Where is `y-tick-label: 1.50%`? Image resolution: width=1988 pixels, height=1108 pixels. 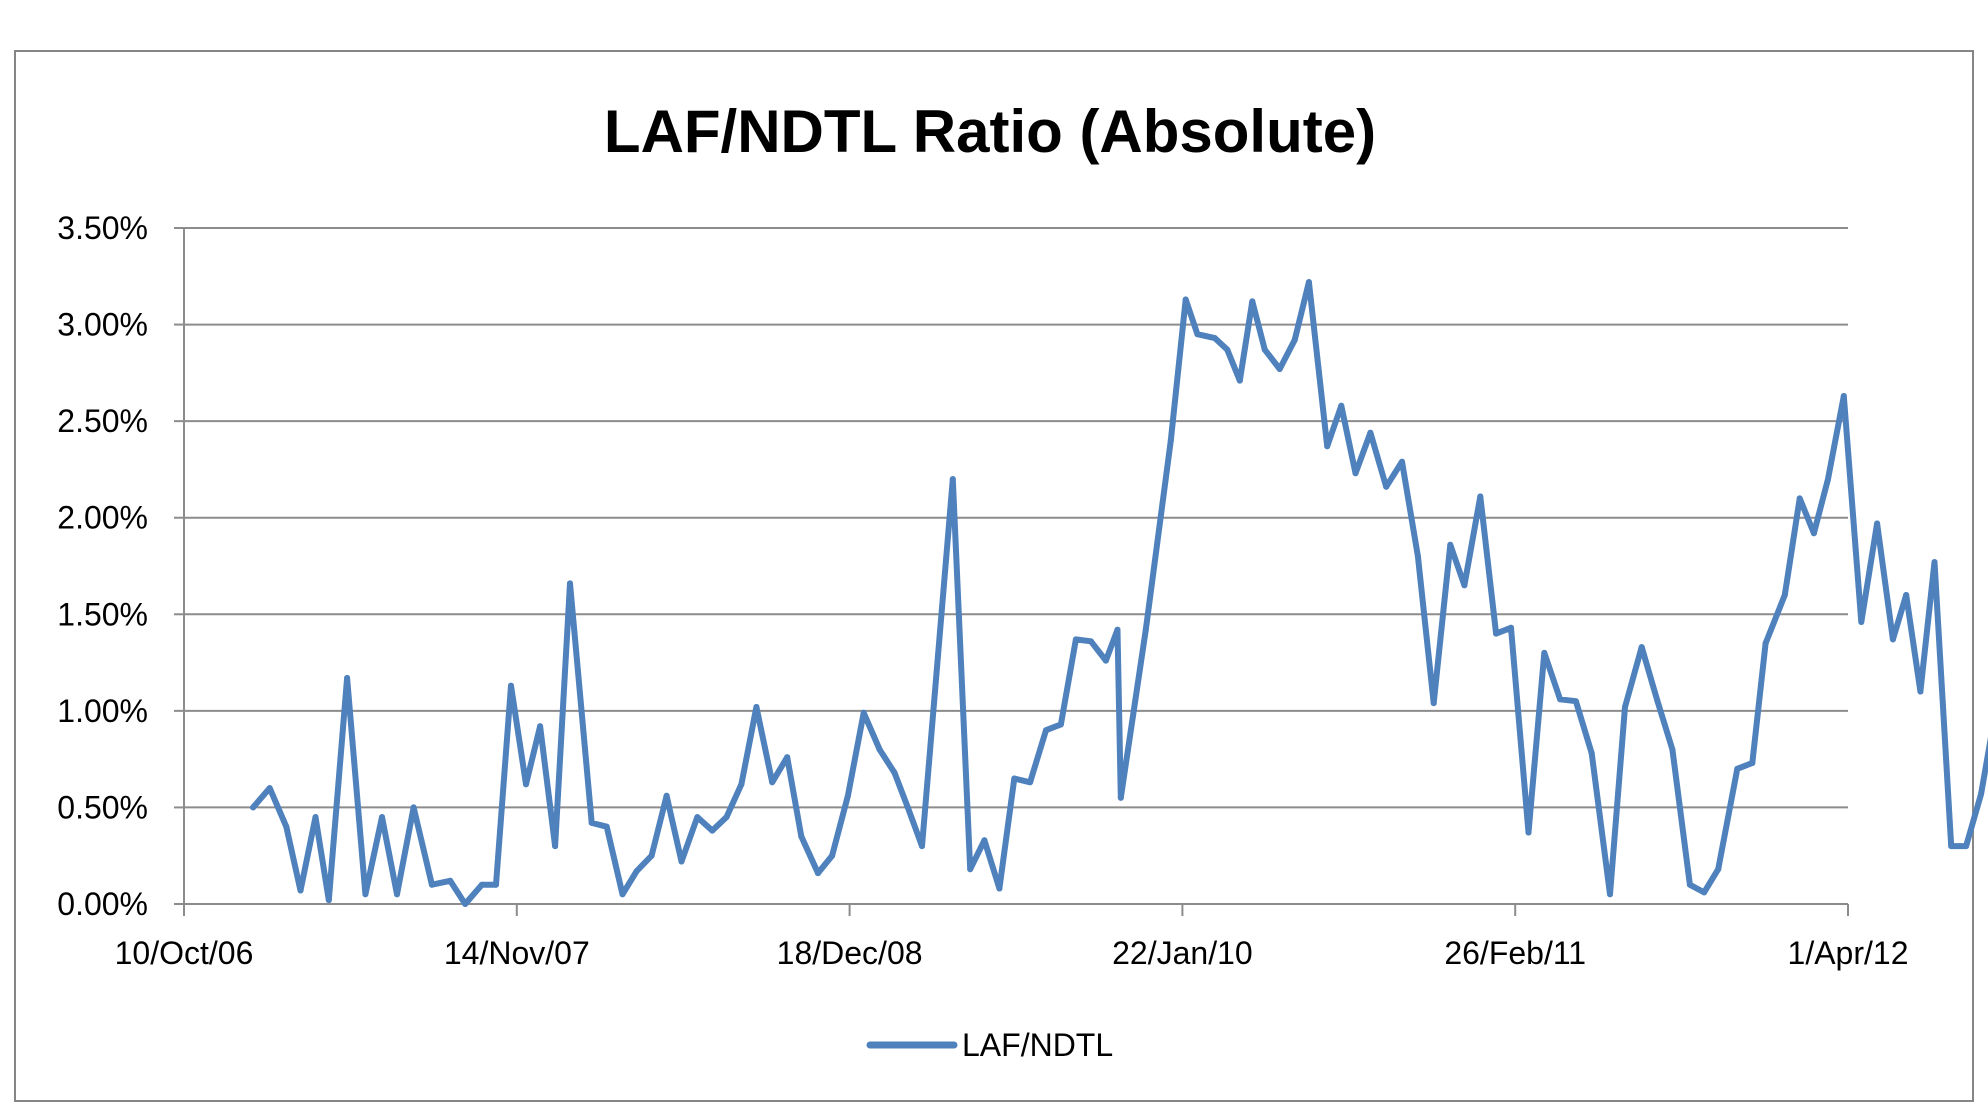 y-tick-label: 1.50% is located at coordinates (102, 614).